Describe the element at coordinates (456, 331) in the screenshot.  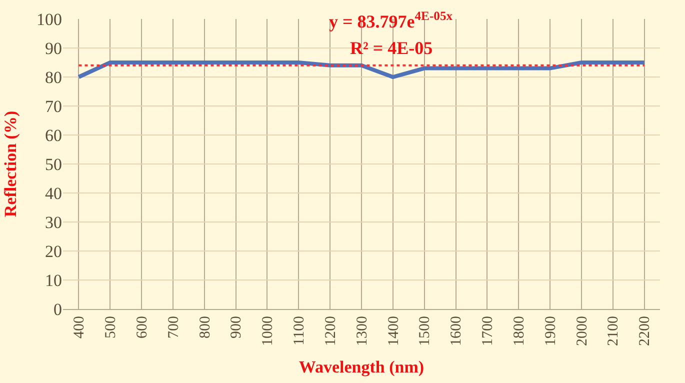
I see `x-tick-label: 1600` at that location.